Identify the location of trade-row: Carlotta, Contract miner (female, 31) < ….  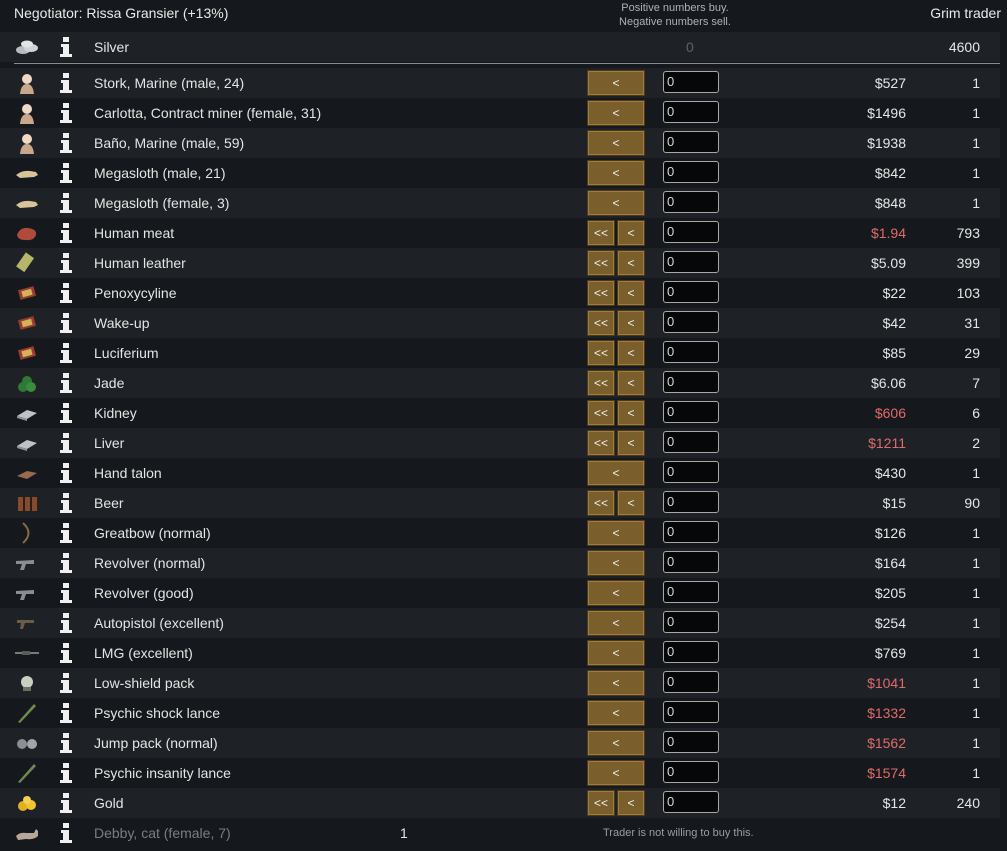
(500, 113).